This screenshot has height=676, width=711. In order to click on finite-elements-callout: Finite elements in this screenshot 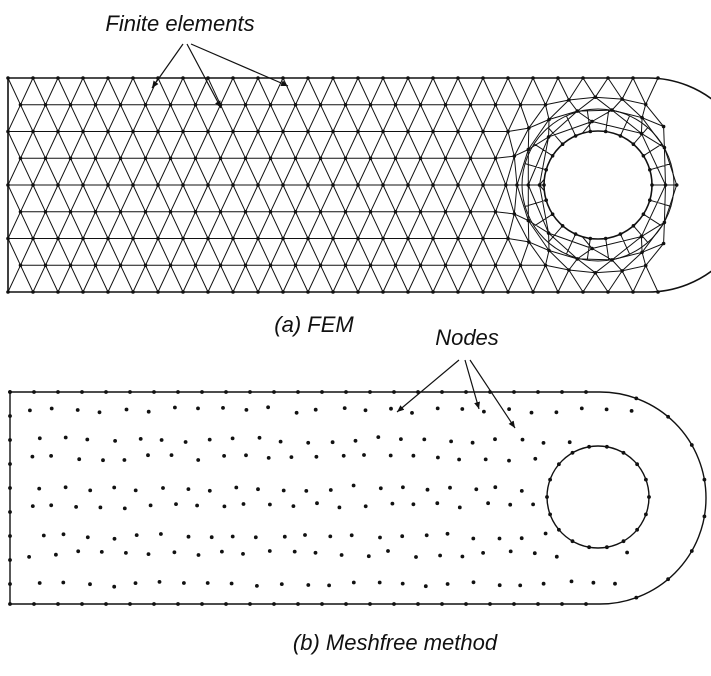, I will do `click(197, 60)`.